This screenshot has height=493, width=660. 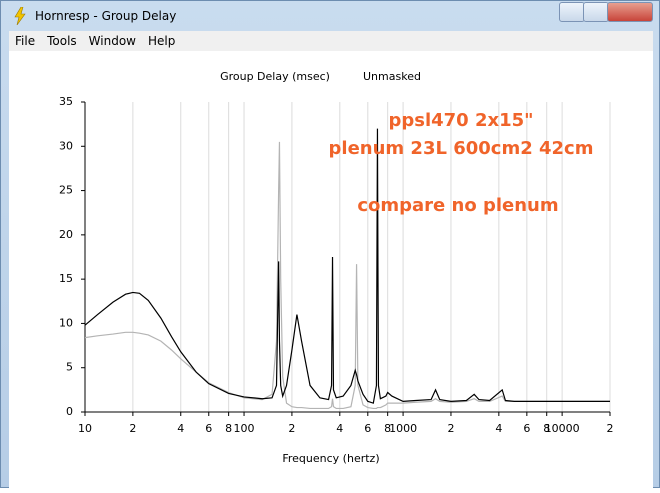 I want to click on y-tick-label: 30, so click(x=66, y=145).